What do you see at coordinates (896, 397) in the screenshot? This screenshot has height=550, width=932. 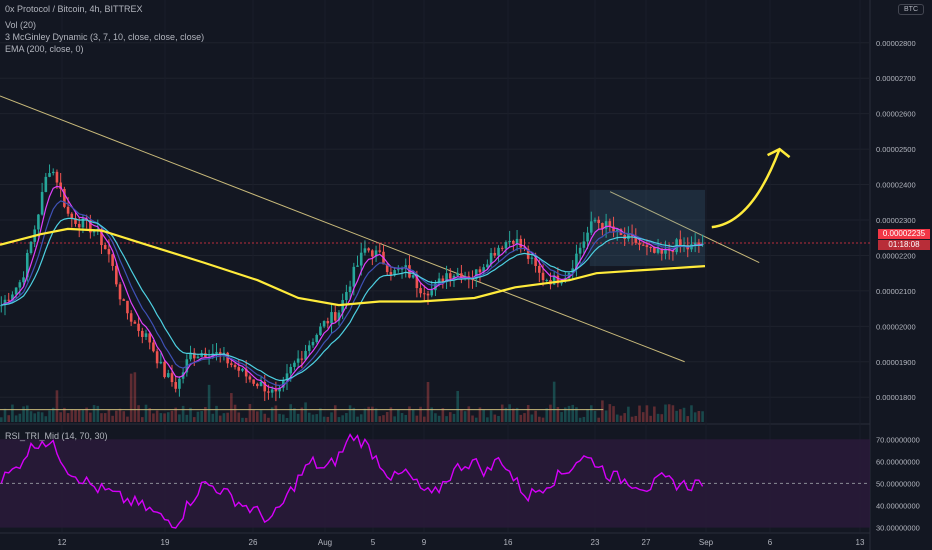 I see `price-tick-label: 0.00001800` at bounding box center [896, 397].